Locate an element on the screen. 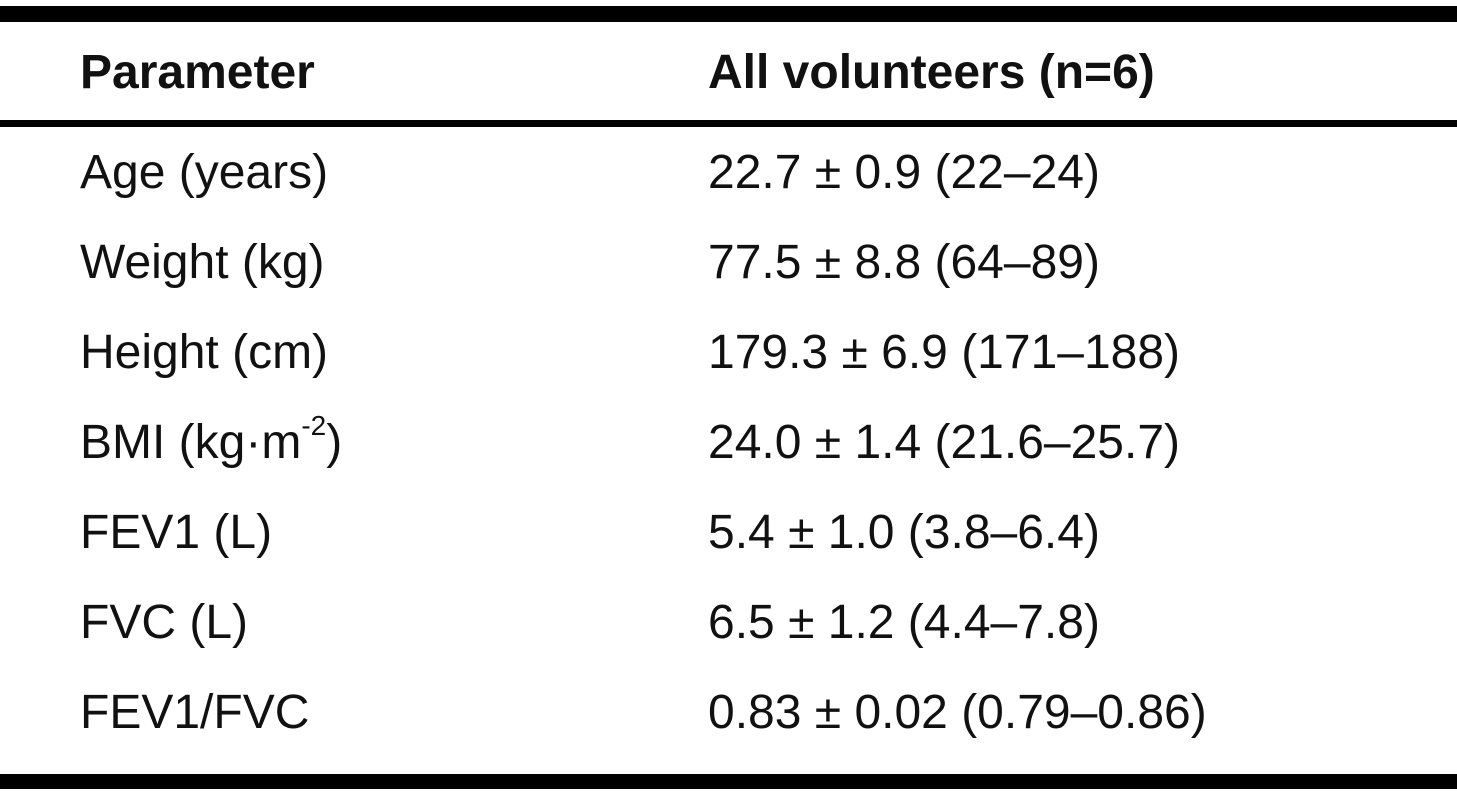  table-top-rule is located at coordinates (728, 14).